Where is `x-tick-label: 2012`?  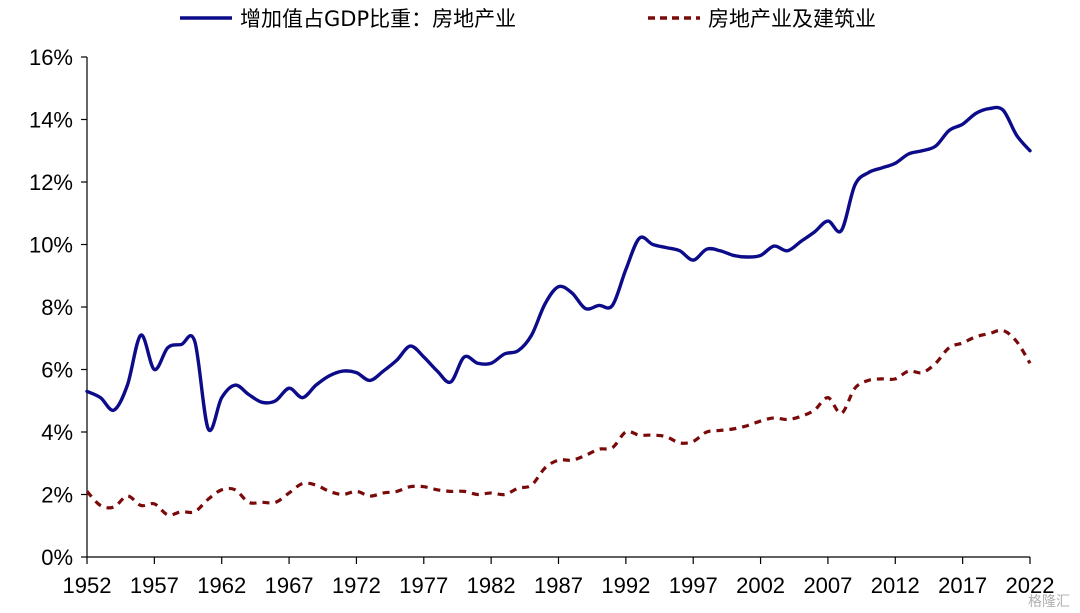 x-tick-label: 2012 is located at coordinates (895, 585).